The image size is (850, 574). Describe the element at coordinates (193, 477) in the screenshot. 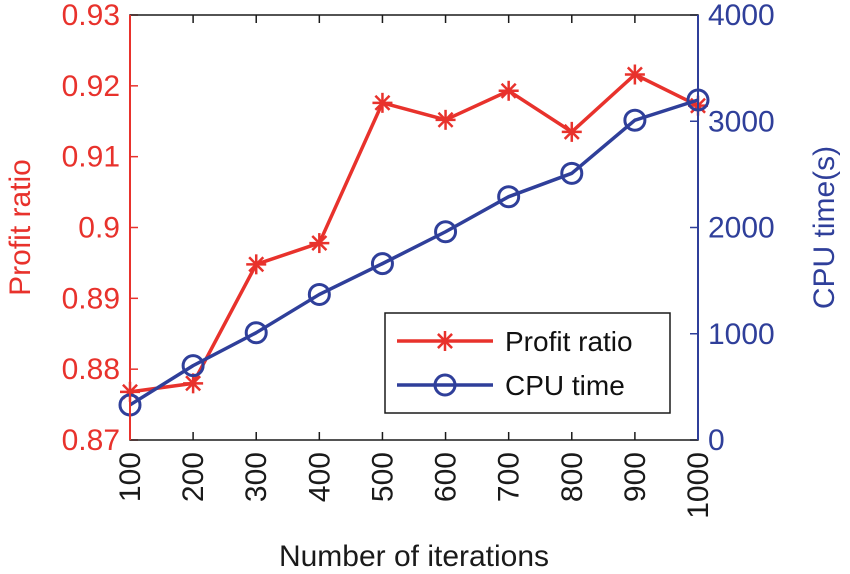

I see `x-tick-label: 200` at that location.